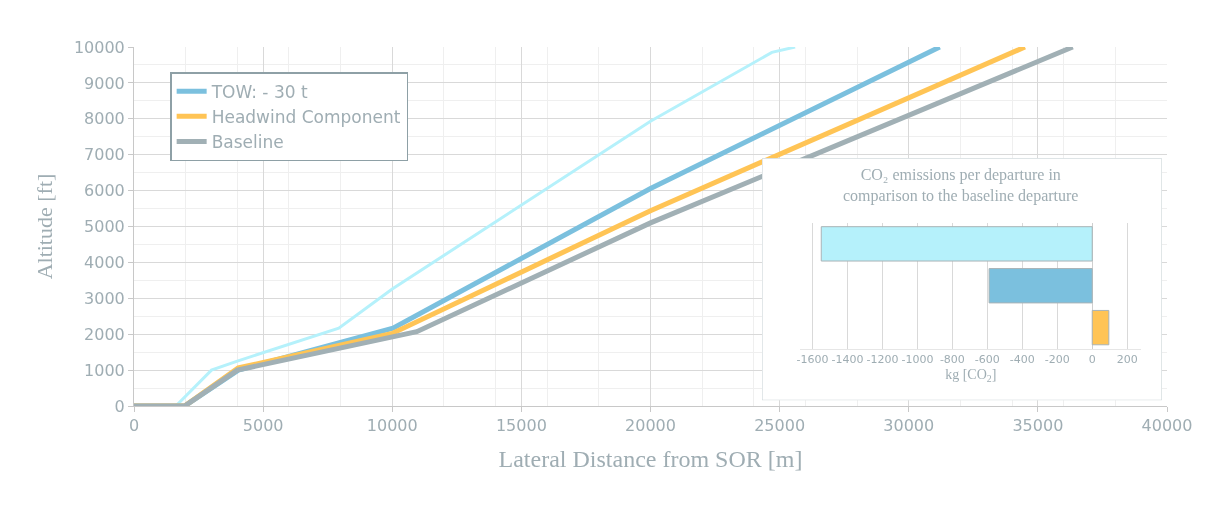 This screenshot has width=1213, height=508. What do you see at coordinates (1127, 359) in the screenshot?
I see `x-tick-label: 200` at bounding box center [1127, 359].